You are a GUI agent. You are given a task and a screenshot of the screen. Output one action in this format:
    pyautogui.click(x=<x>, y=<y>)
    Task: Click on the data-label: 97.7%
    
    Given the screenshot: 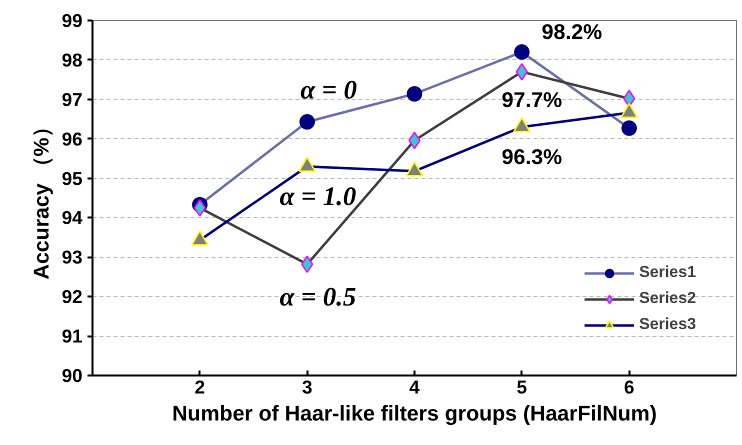 What is the action you would take?
    pyautogui.click(x=532, y=100)
    